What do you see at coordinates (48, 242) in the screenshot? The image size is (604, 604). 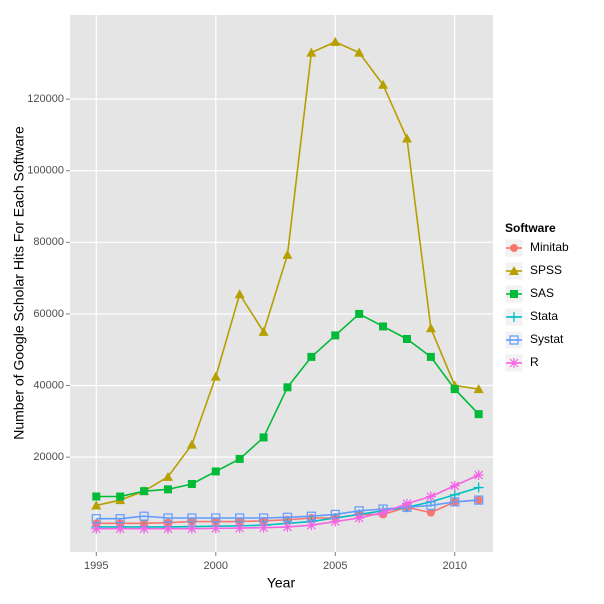 I see `y-tick-label: 80000` at bounding box center [48, 242].